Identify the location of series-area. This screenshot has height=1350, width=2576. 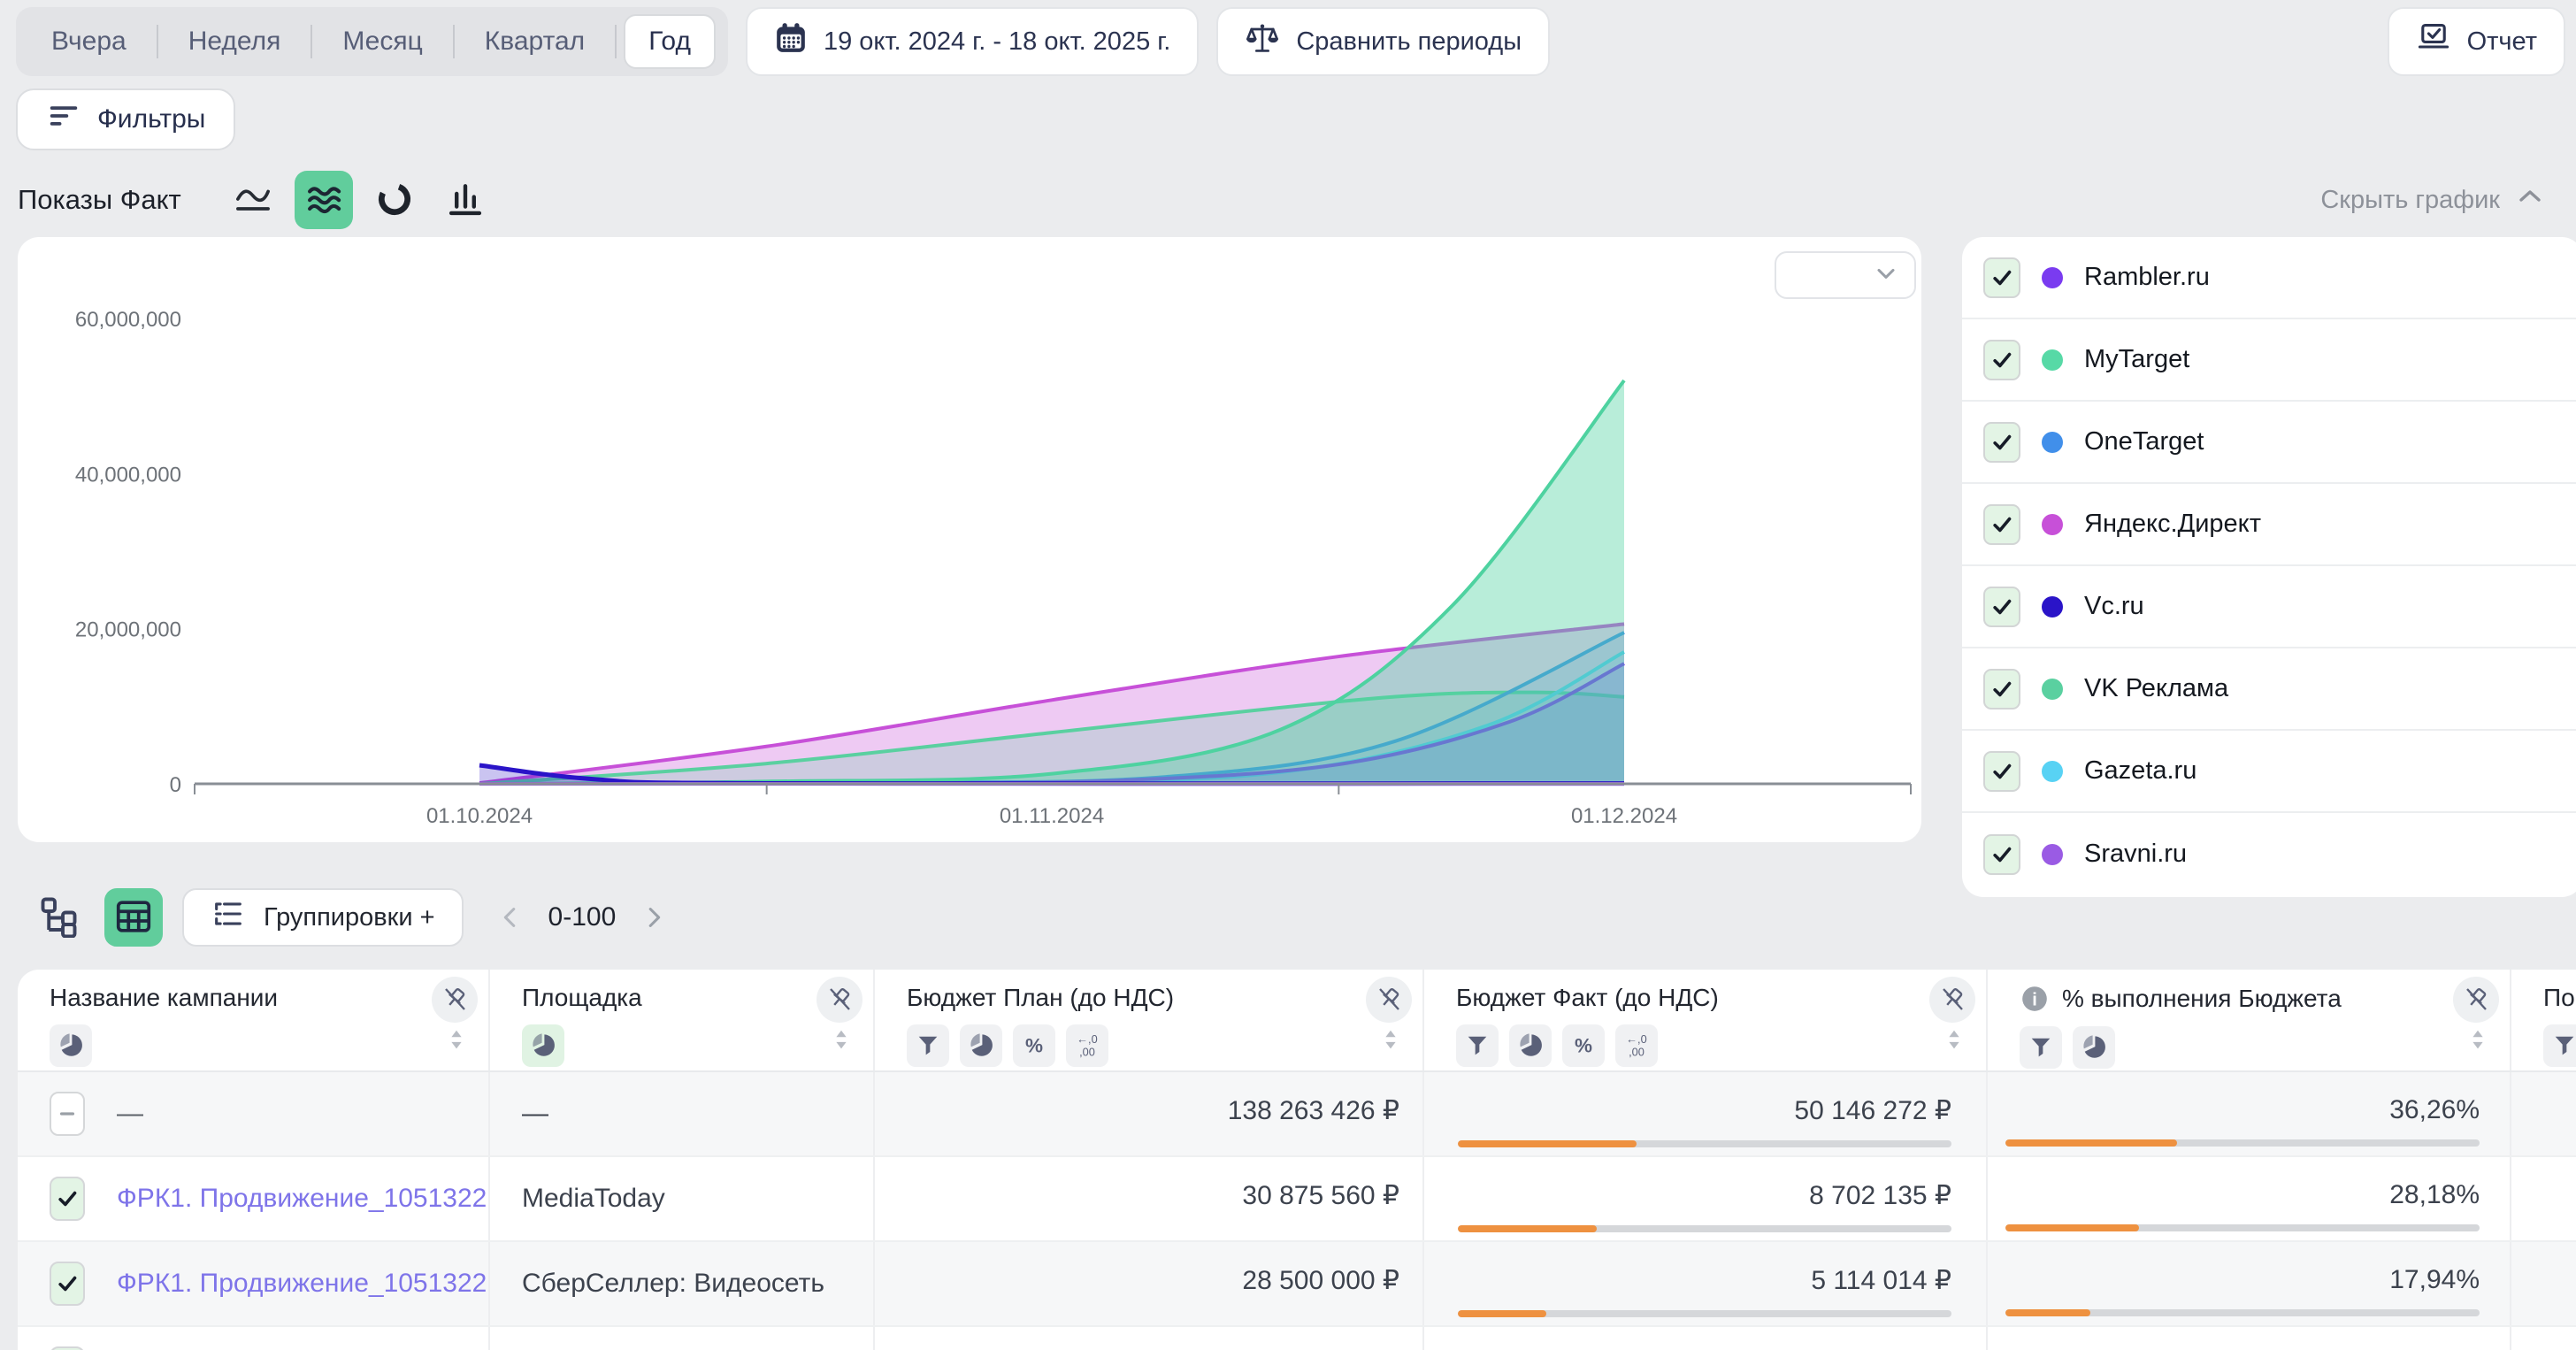
(1051, 704).